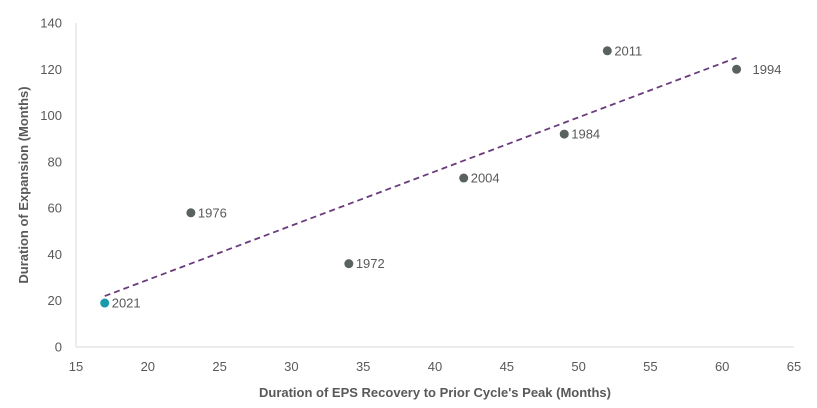 Image resolution: width=817 pixels, height=408 pixels. What do you see at coordinates (435, 366) in the screenshot?
I see `x-tick-label: 40` at bounding box center [435, 366].